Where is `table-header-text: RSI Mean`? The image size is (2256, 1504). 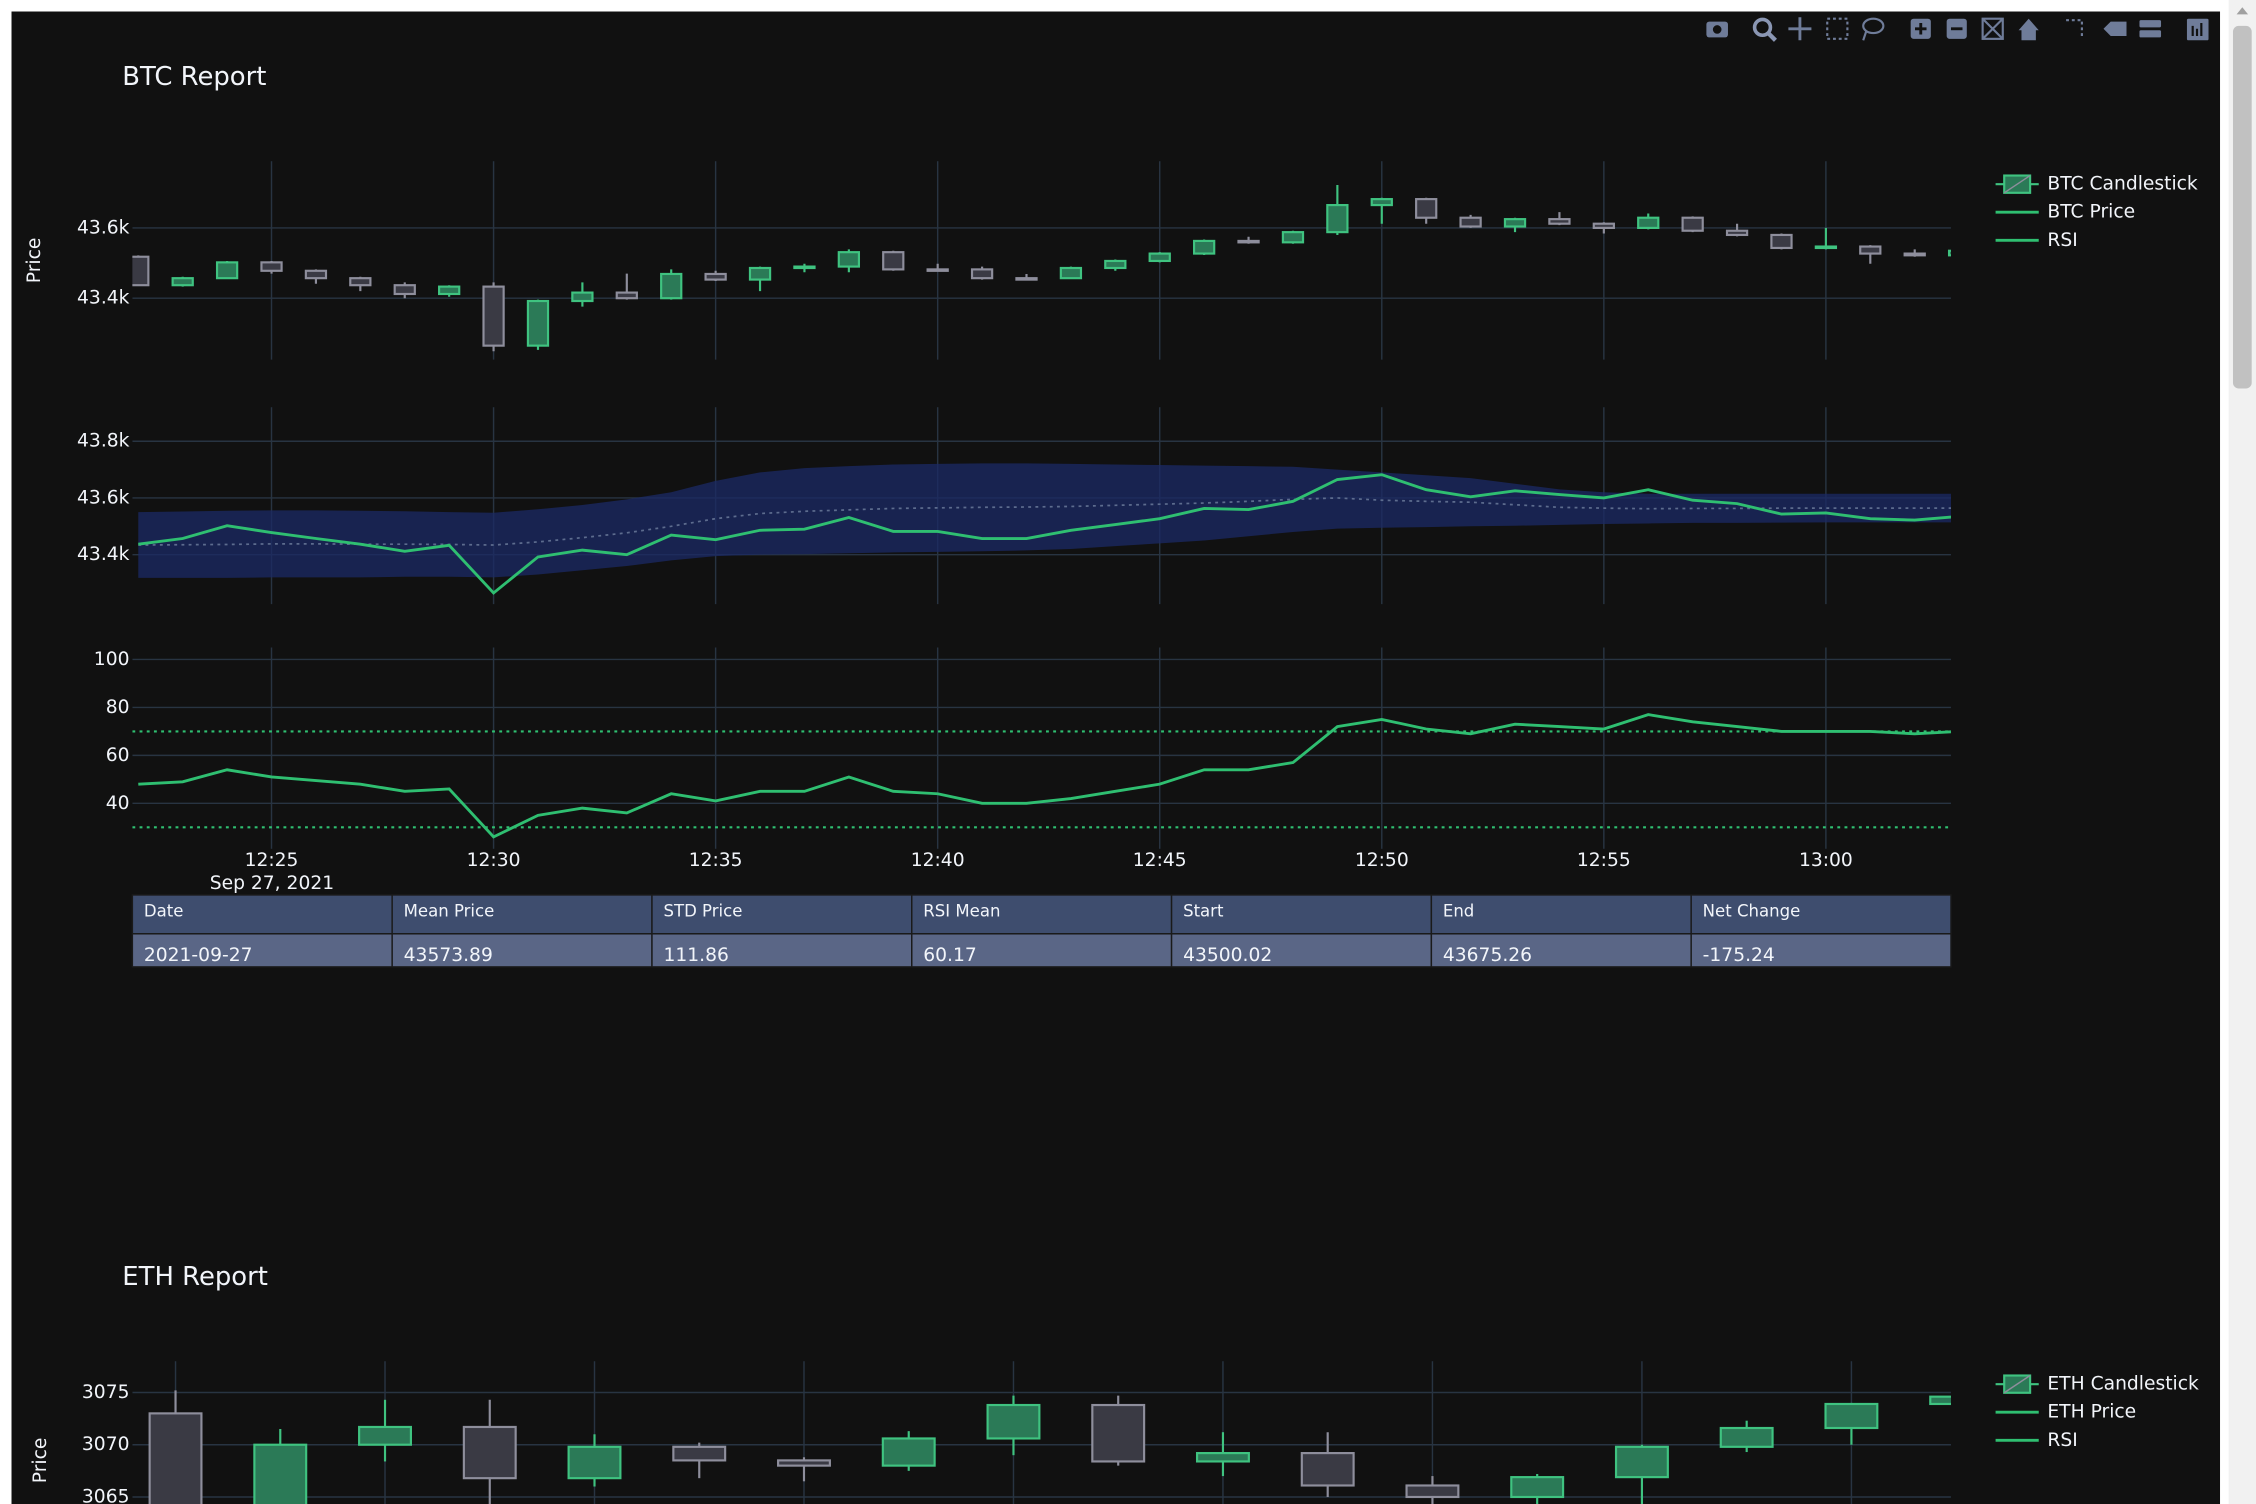 table-header-text: RSI Mean is located at coordinates (961, 911).